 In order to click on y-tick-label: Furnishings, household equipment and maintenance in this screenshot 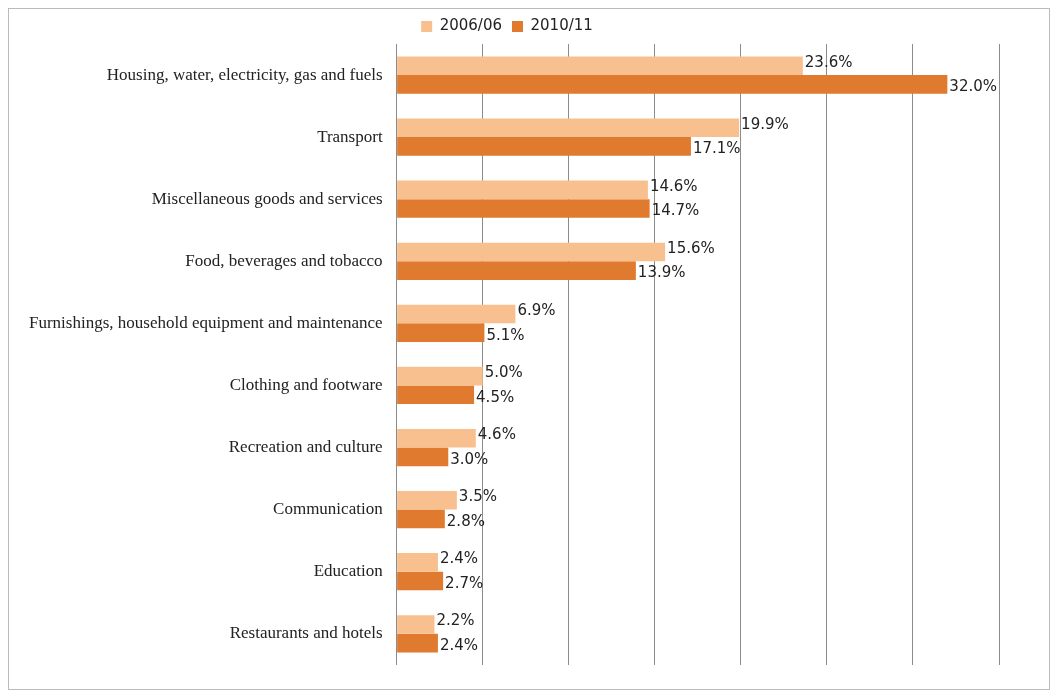, I will do `click(205, 322)`.